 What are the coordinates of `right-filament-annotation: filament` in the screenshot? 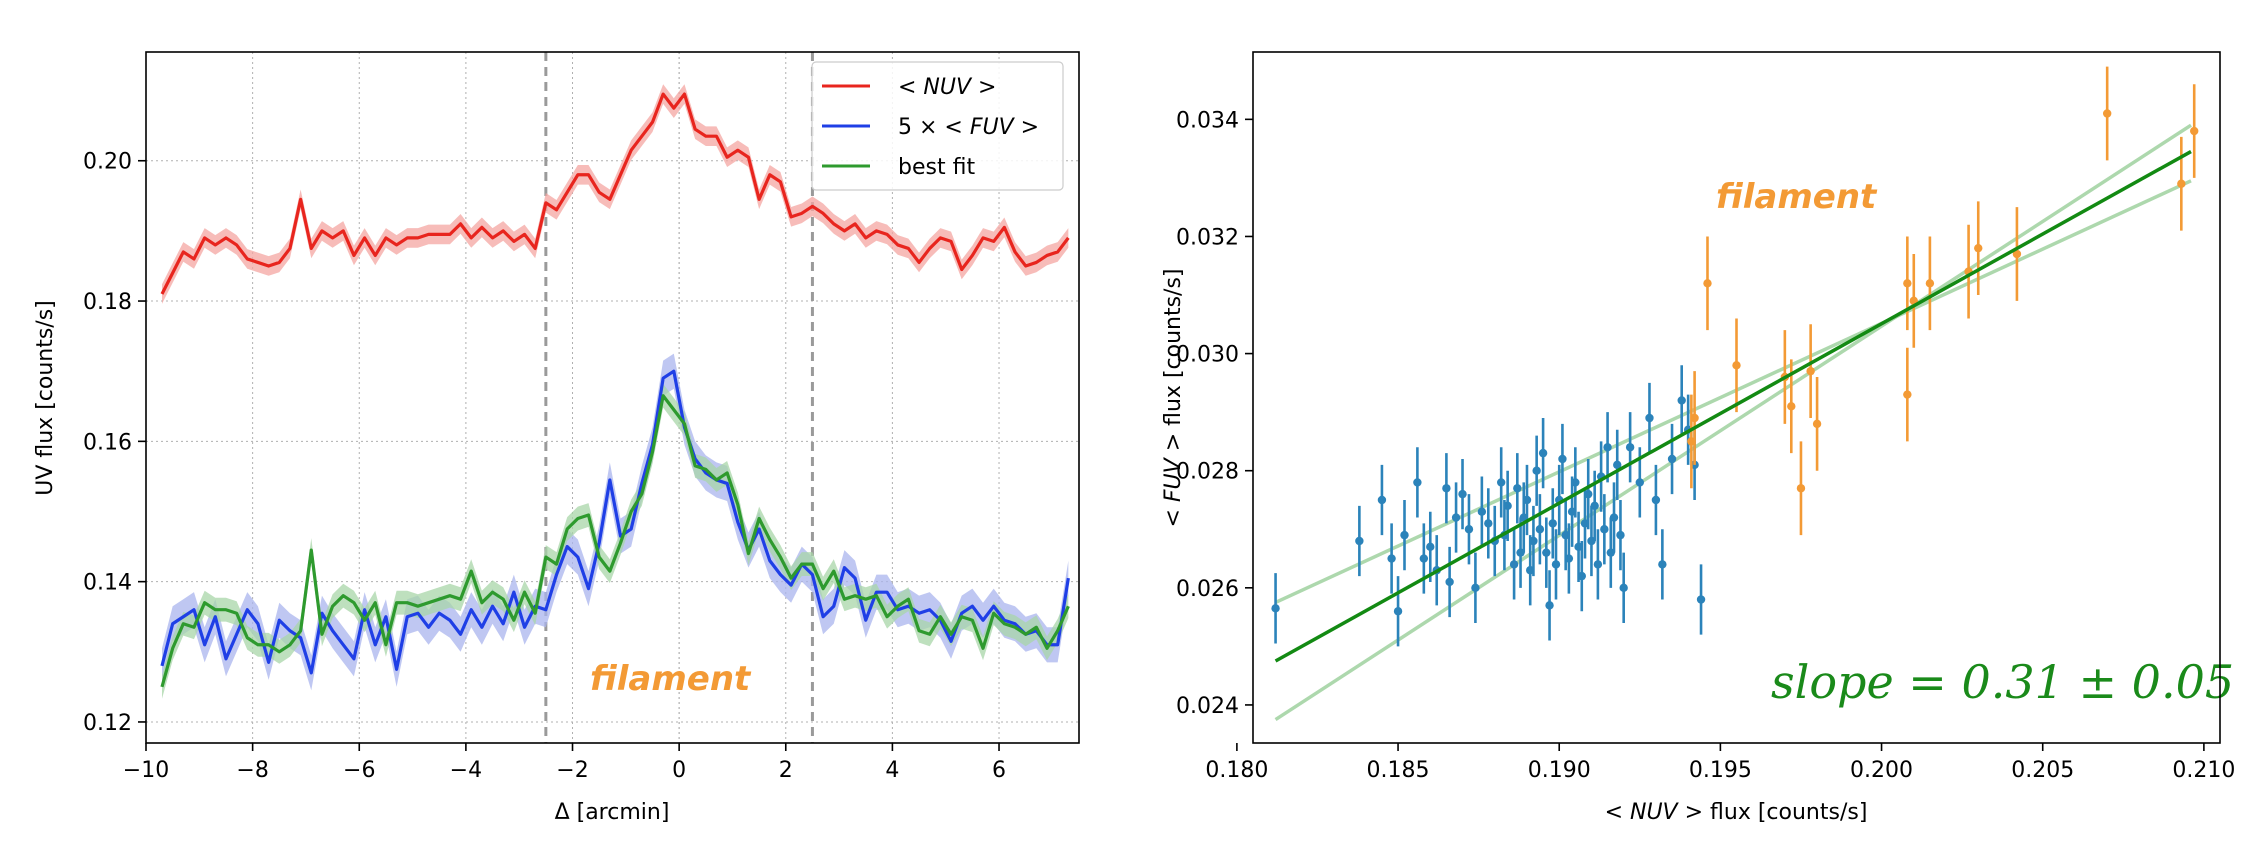 It's located at (1797, 197).